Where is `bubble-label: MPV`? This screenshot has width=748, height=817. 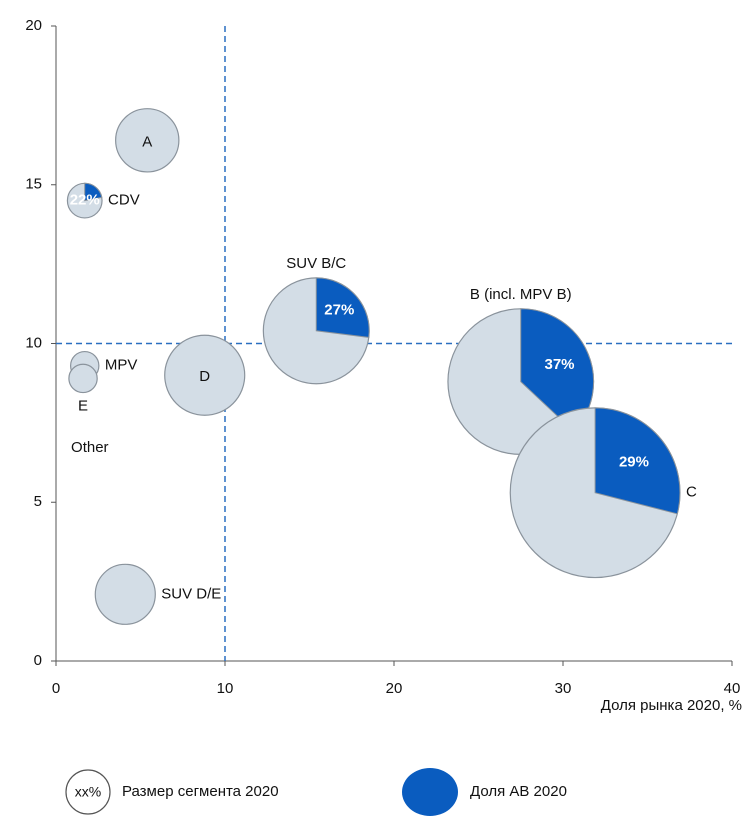
bubble-label: MPV is located at coordinates (121, 365).